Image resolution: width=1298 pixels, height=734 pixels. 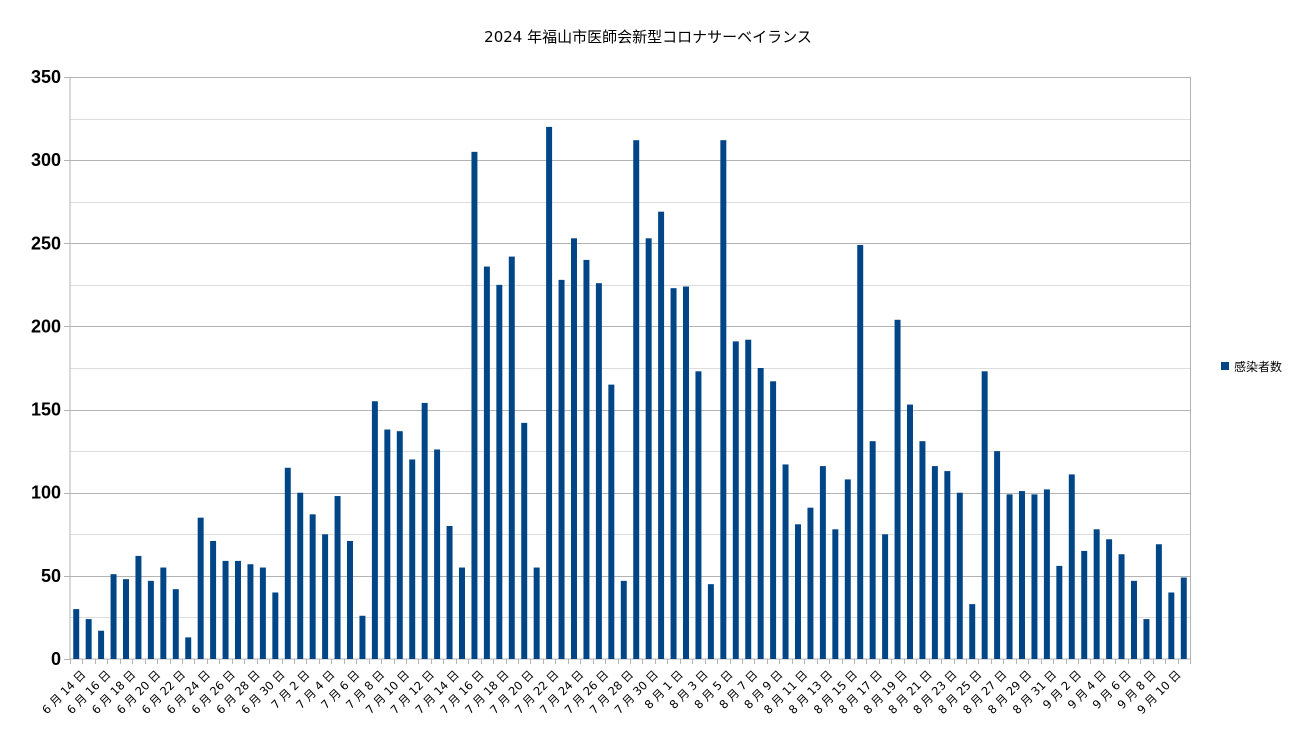 I want to click on y-tick-label: 150, so click(x=46, y=410).